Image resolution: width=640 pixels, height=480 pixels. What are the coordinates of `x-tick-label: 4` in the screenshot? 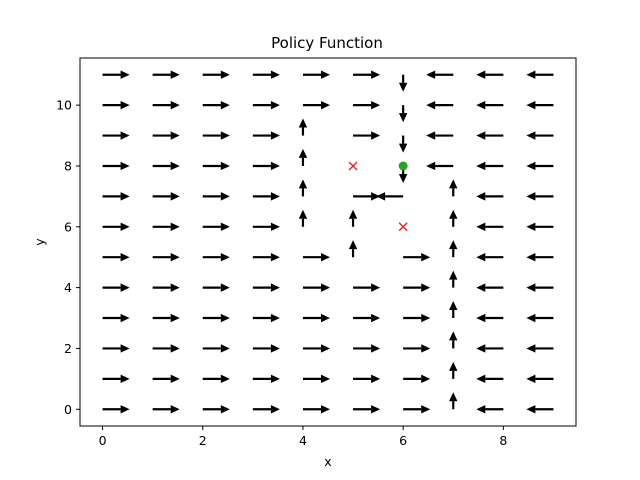 It's located at (303, 440).